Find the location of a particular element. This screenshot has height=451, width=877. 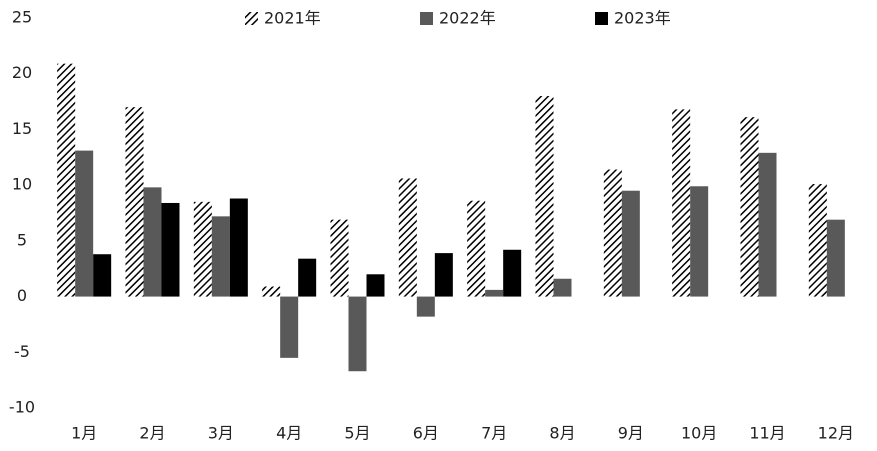

x-tick-label: 11月 is located at coordinates (767, 433).